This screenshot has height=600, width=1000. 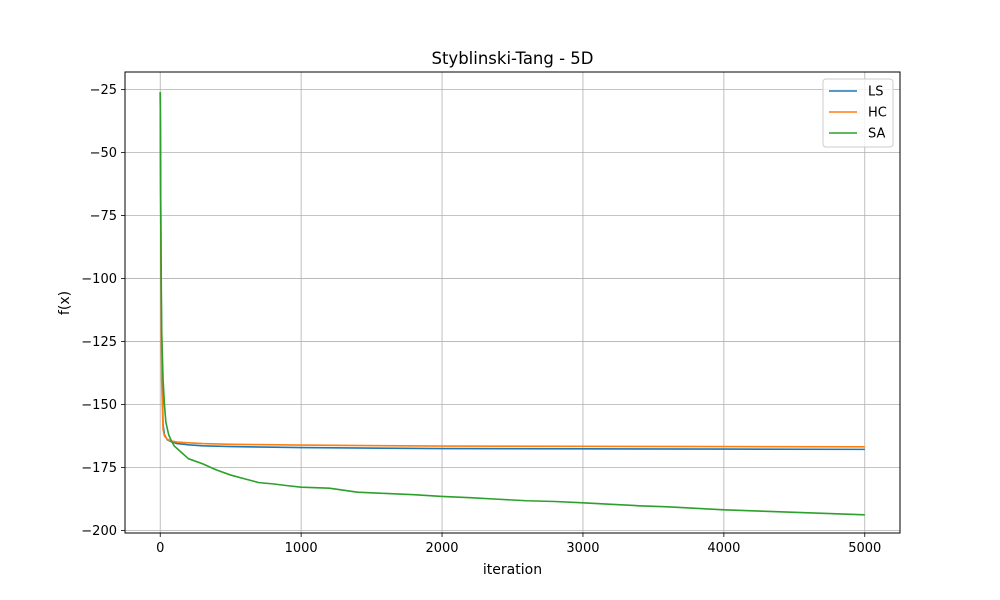 What do you see at coordinates (512, 58) in the screenshot?
I see `chart-title: Styblinski-Tang - 5D` at bounding box center [512, 58].